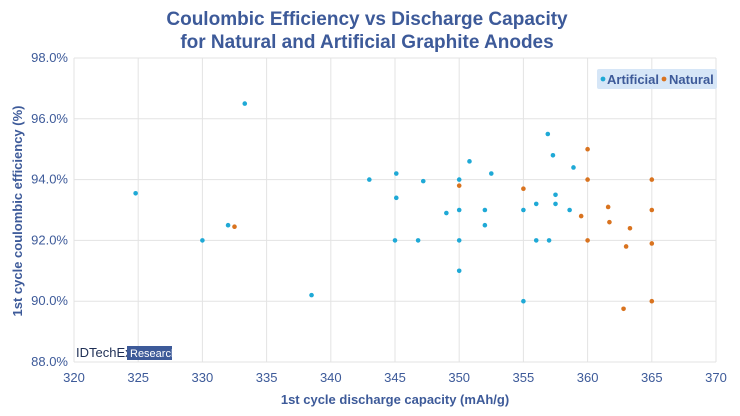  I want to click on x-tick-label: 330, so click(203, 377).